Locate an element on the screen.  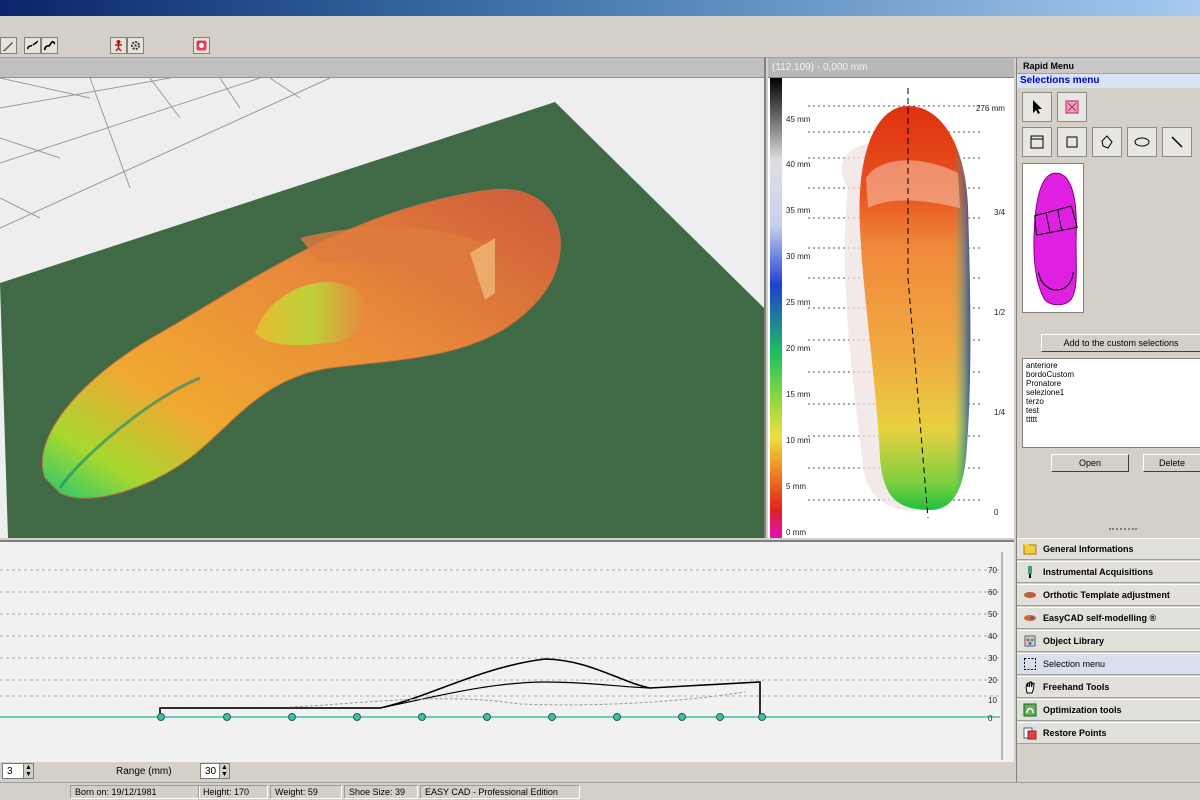
profile-curve-reference is located at coordinates (517, 699).